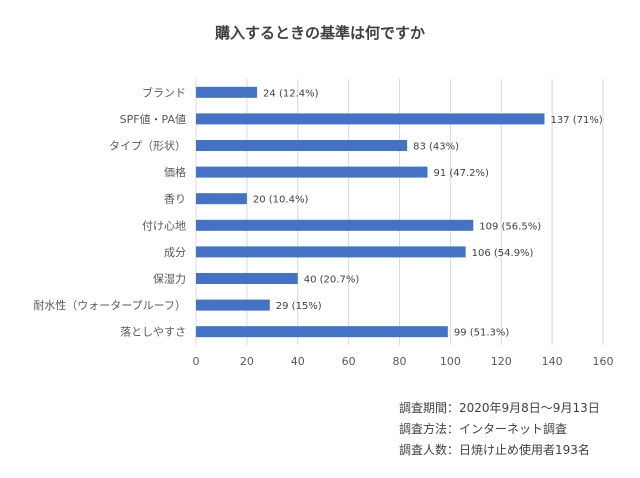  I want to click on data-label: 109 (56.5%), so click(510, 226).